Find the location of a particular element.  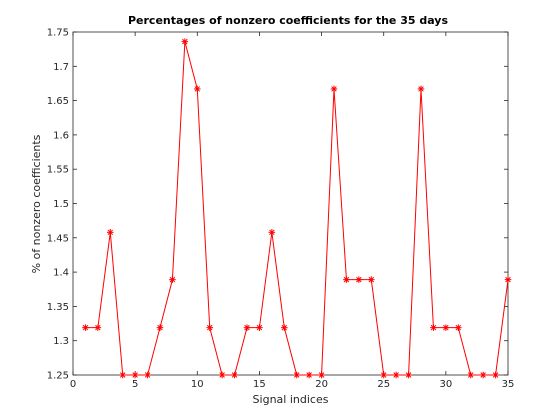

x-tick-label: 15 is located at coordinates (259, 384).